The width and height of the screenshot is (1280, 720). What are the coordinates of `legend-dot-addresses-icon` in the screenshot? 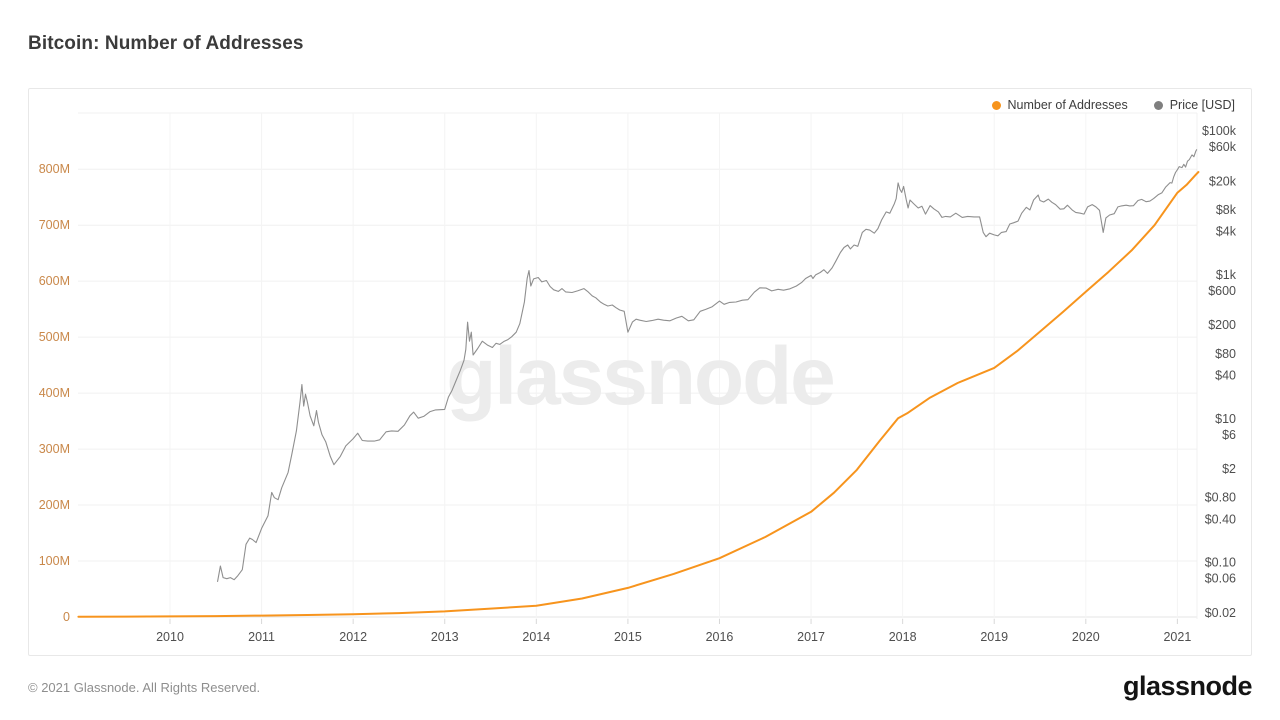 It's located at (996, 105).